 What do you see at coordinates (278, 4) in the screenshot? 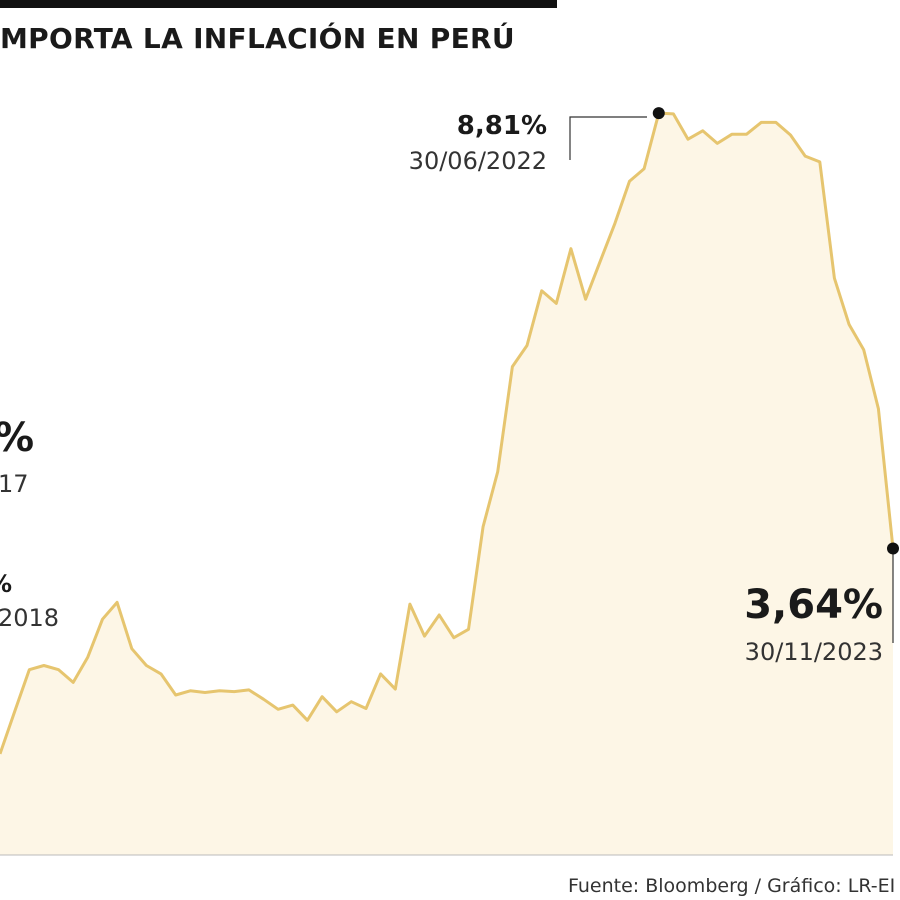
I see `title-top-rule` at bounding box center [278, 4].